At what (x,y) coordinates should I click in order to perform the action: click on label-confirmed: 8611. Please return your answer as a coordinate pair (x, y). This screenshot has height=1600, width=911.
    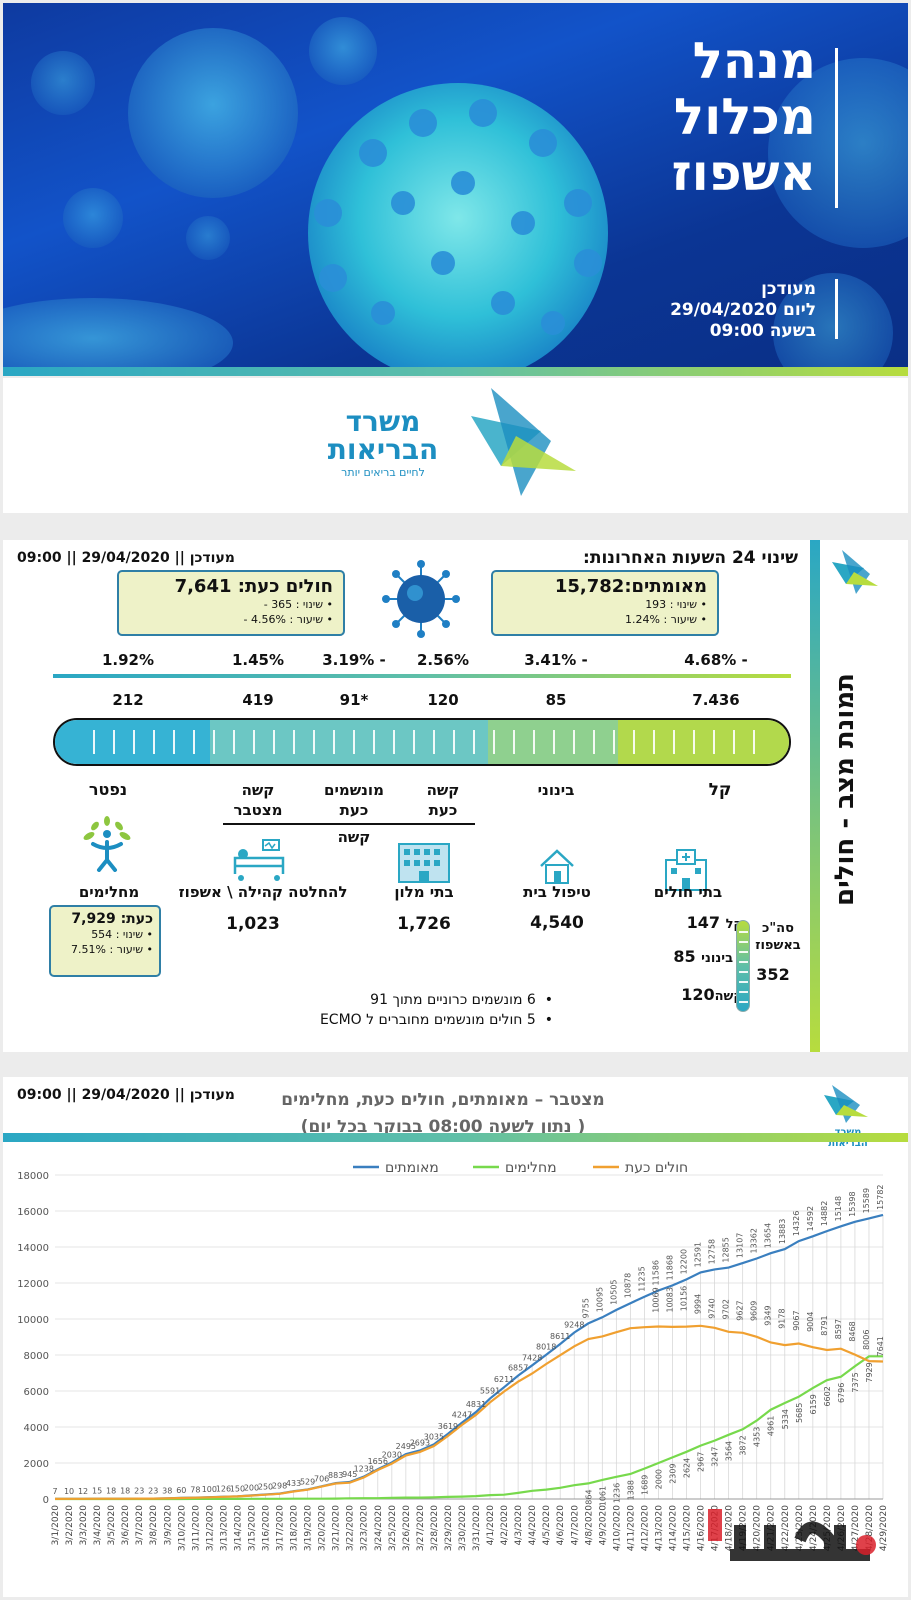
    Looking at the image, I should click on (560, 1336).